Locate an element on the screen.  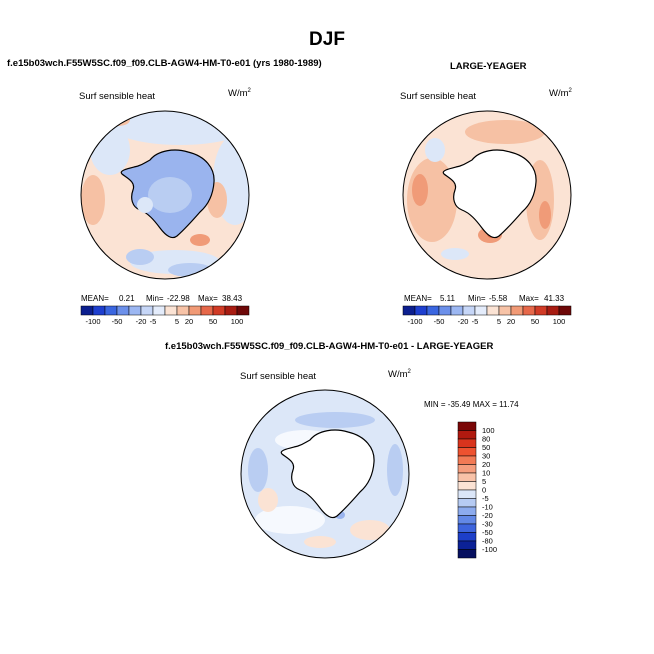
panel-2-mean-label: MEAN= is located at coordinates (418, 298).